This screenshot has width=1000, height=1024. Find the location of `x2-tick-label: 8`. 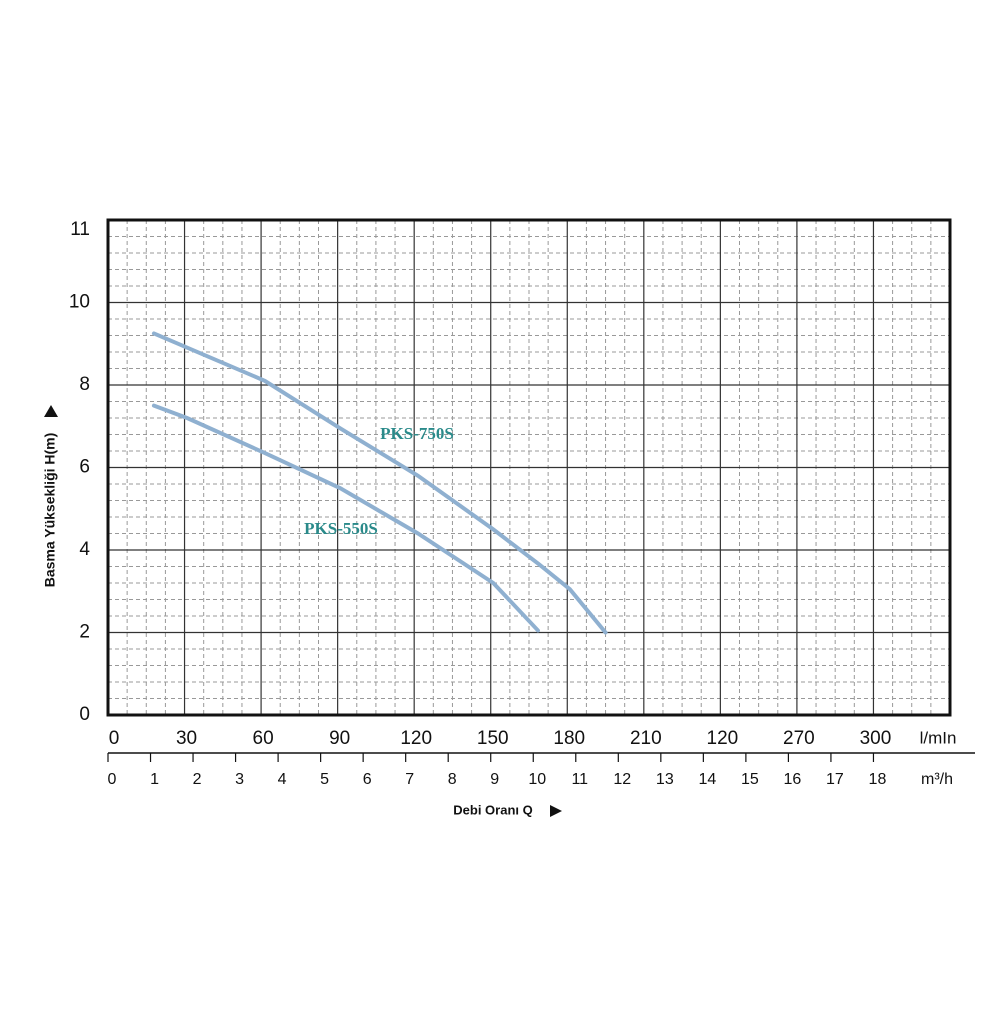

x2-tick-label: 8 is located at coordinates (452, 779).